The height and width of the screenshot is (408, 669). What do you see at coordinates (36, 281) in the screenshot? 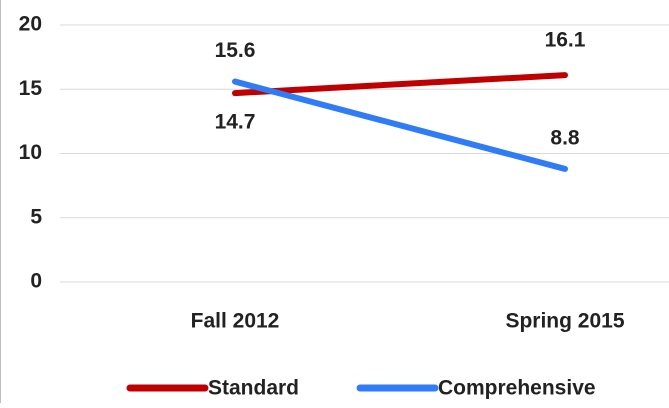
I see `y-tick-label: 0` at bounding box center [36, 281].